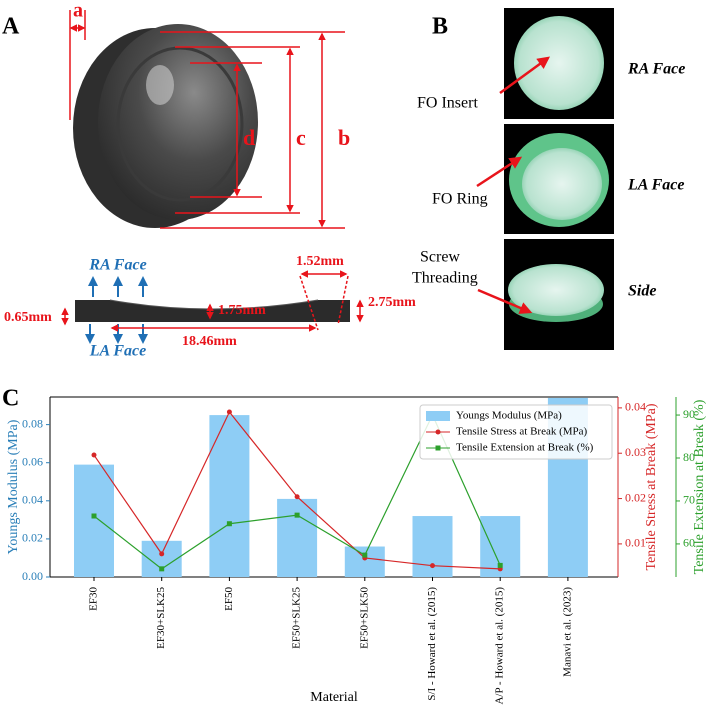  Describe the element at coordinates (117, 351) in the screenshot. I see `face-label: LA Face` at that location.